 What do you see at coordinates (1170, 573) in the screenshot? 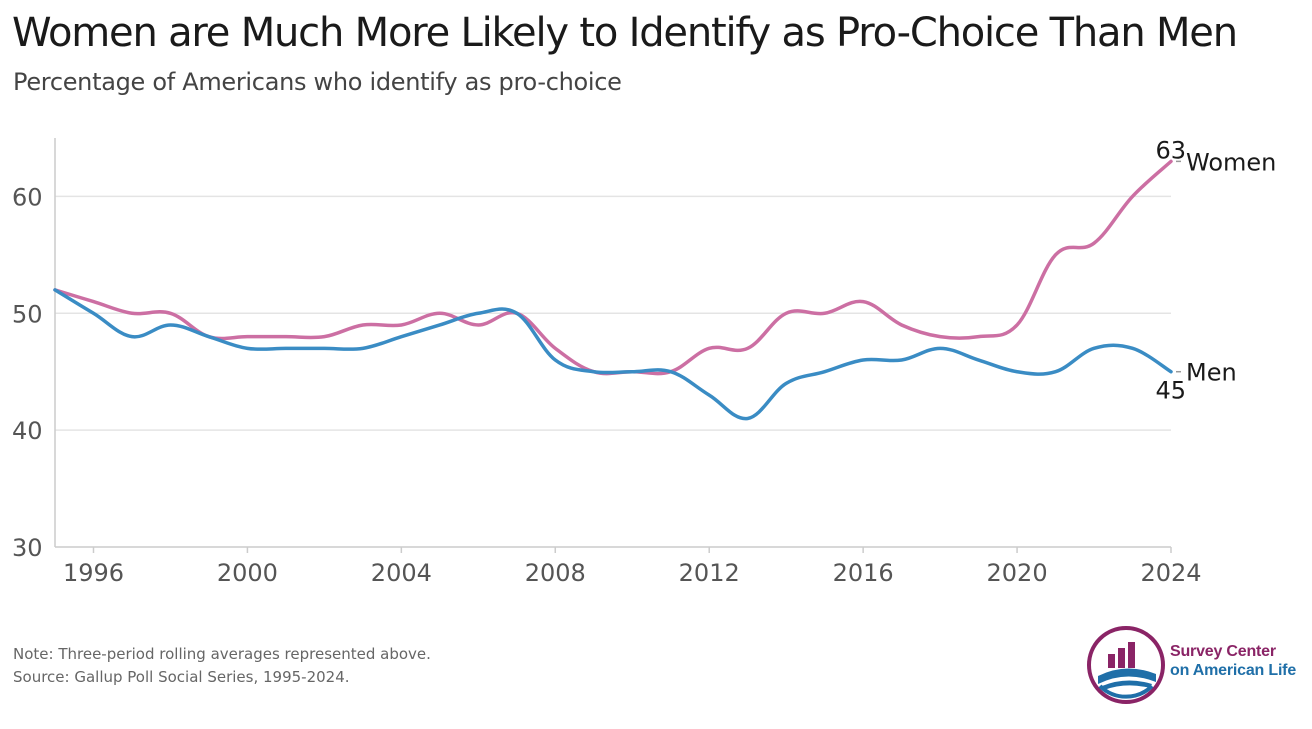
I see `x-tick-label: 2024` at bounding box center [1170, 573].